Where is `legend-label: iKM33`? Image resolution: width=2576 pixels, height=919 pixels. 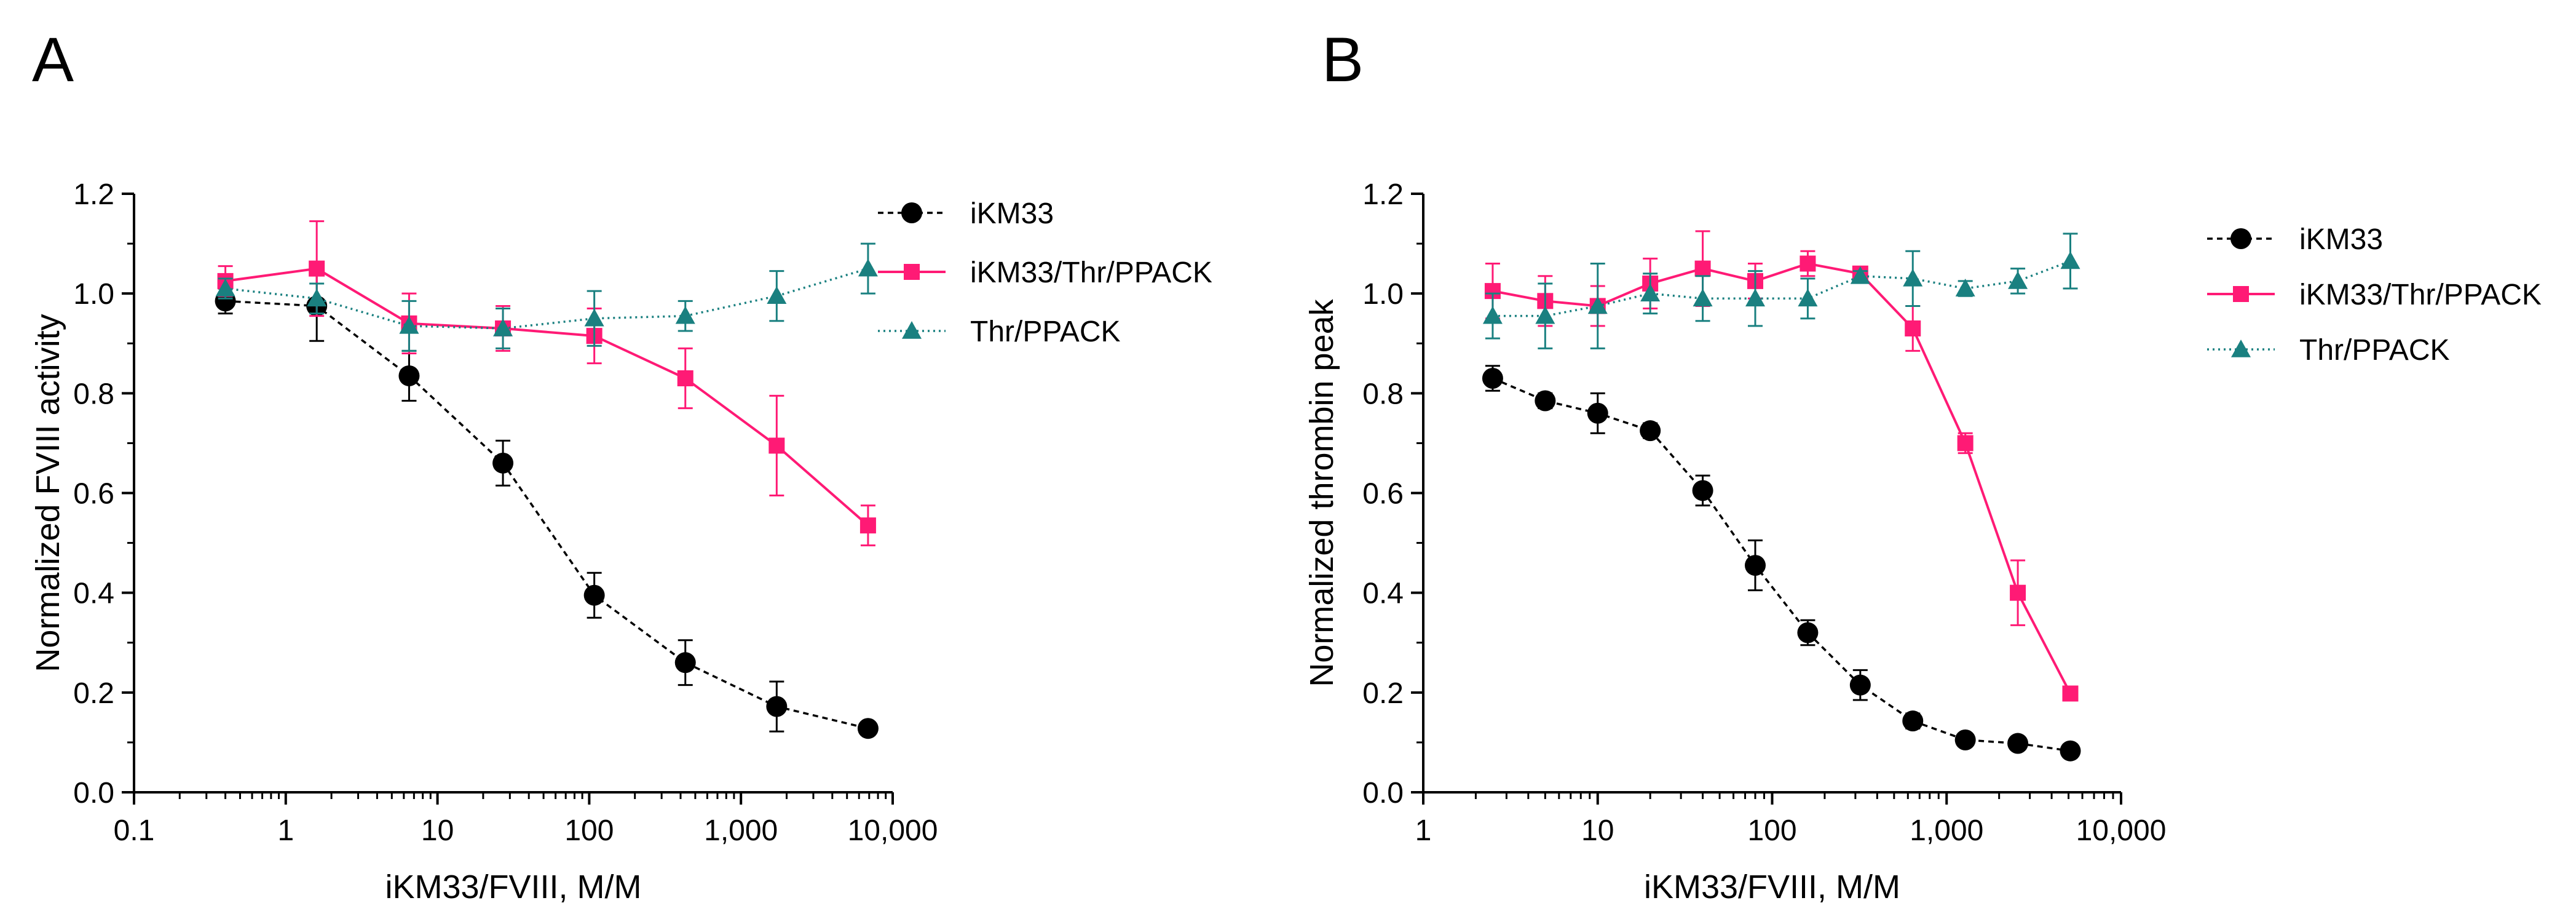
legend-label: iKM33 is located at coordinates (2341, 239).